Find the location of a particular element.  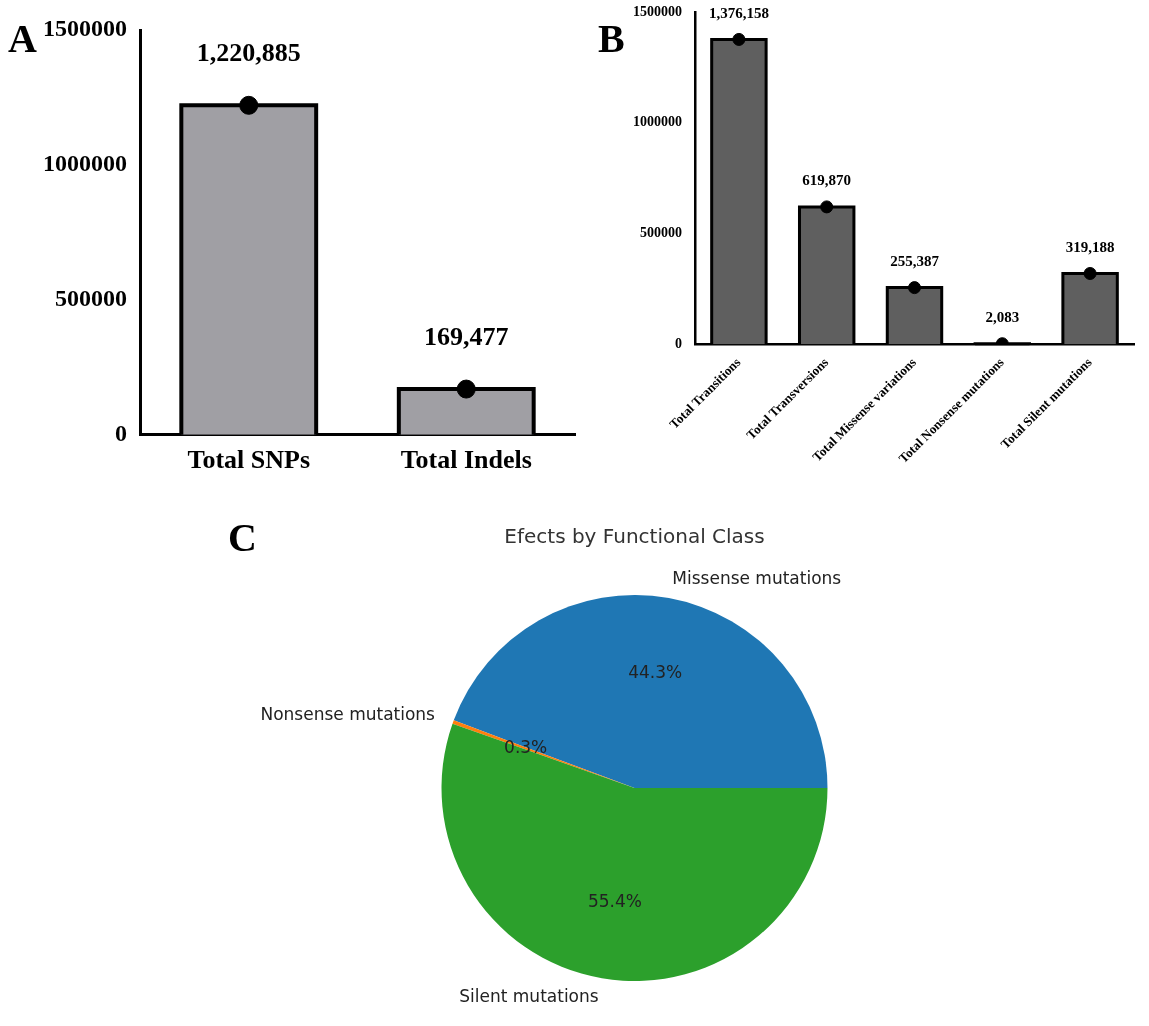

data-label: 319,188 is located at coordinates (1090, 246).